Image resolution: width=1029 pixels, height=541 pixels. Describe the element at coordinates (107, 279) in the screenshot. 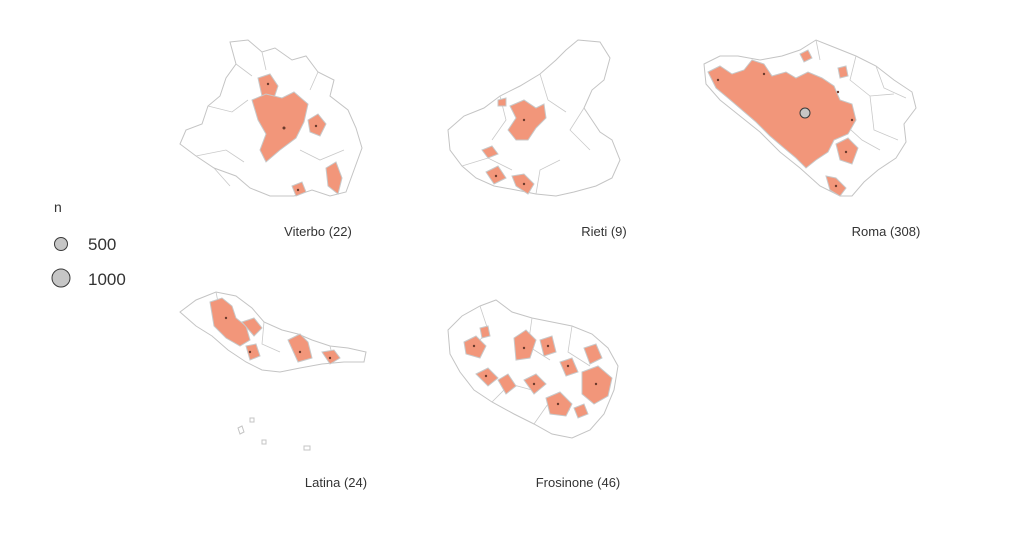

I see `legend-label-large: 1000` at that location.